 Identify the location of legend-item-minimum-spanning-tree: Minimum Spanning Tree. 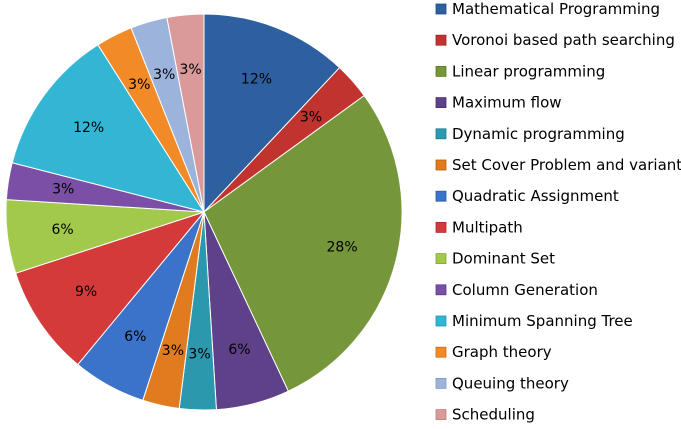
(534, 321).